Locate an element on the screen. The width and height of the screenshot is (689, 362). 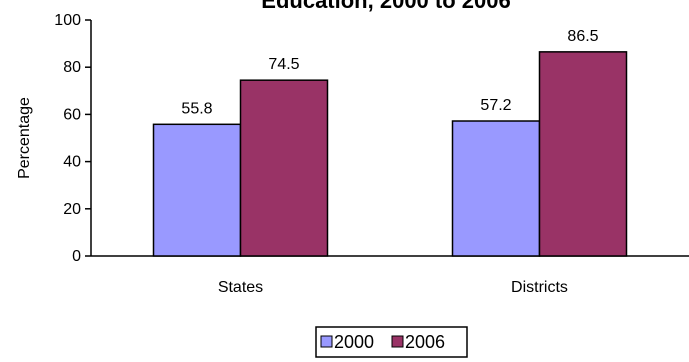
data-label-2000-districts: 57.2 is located at coordinates (495, 105).